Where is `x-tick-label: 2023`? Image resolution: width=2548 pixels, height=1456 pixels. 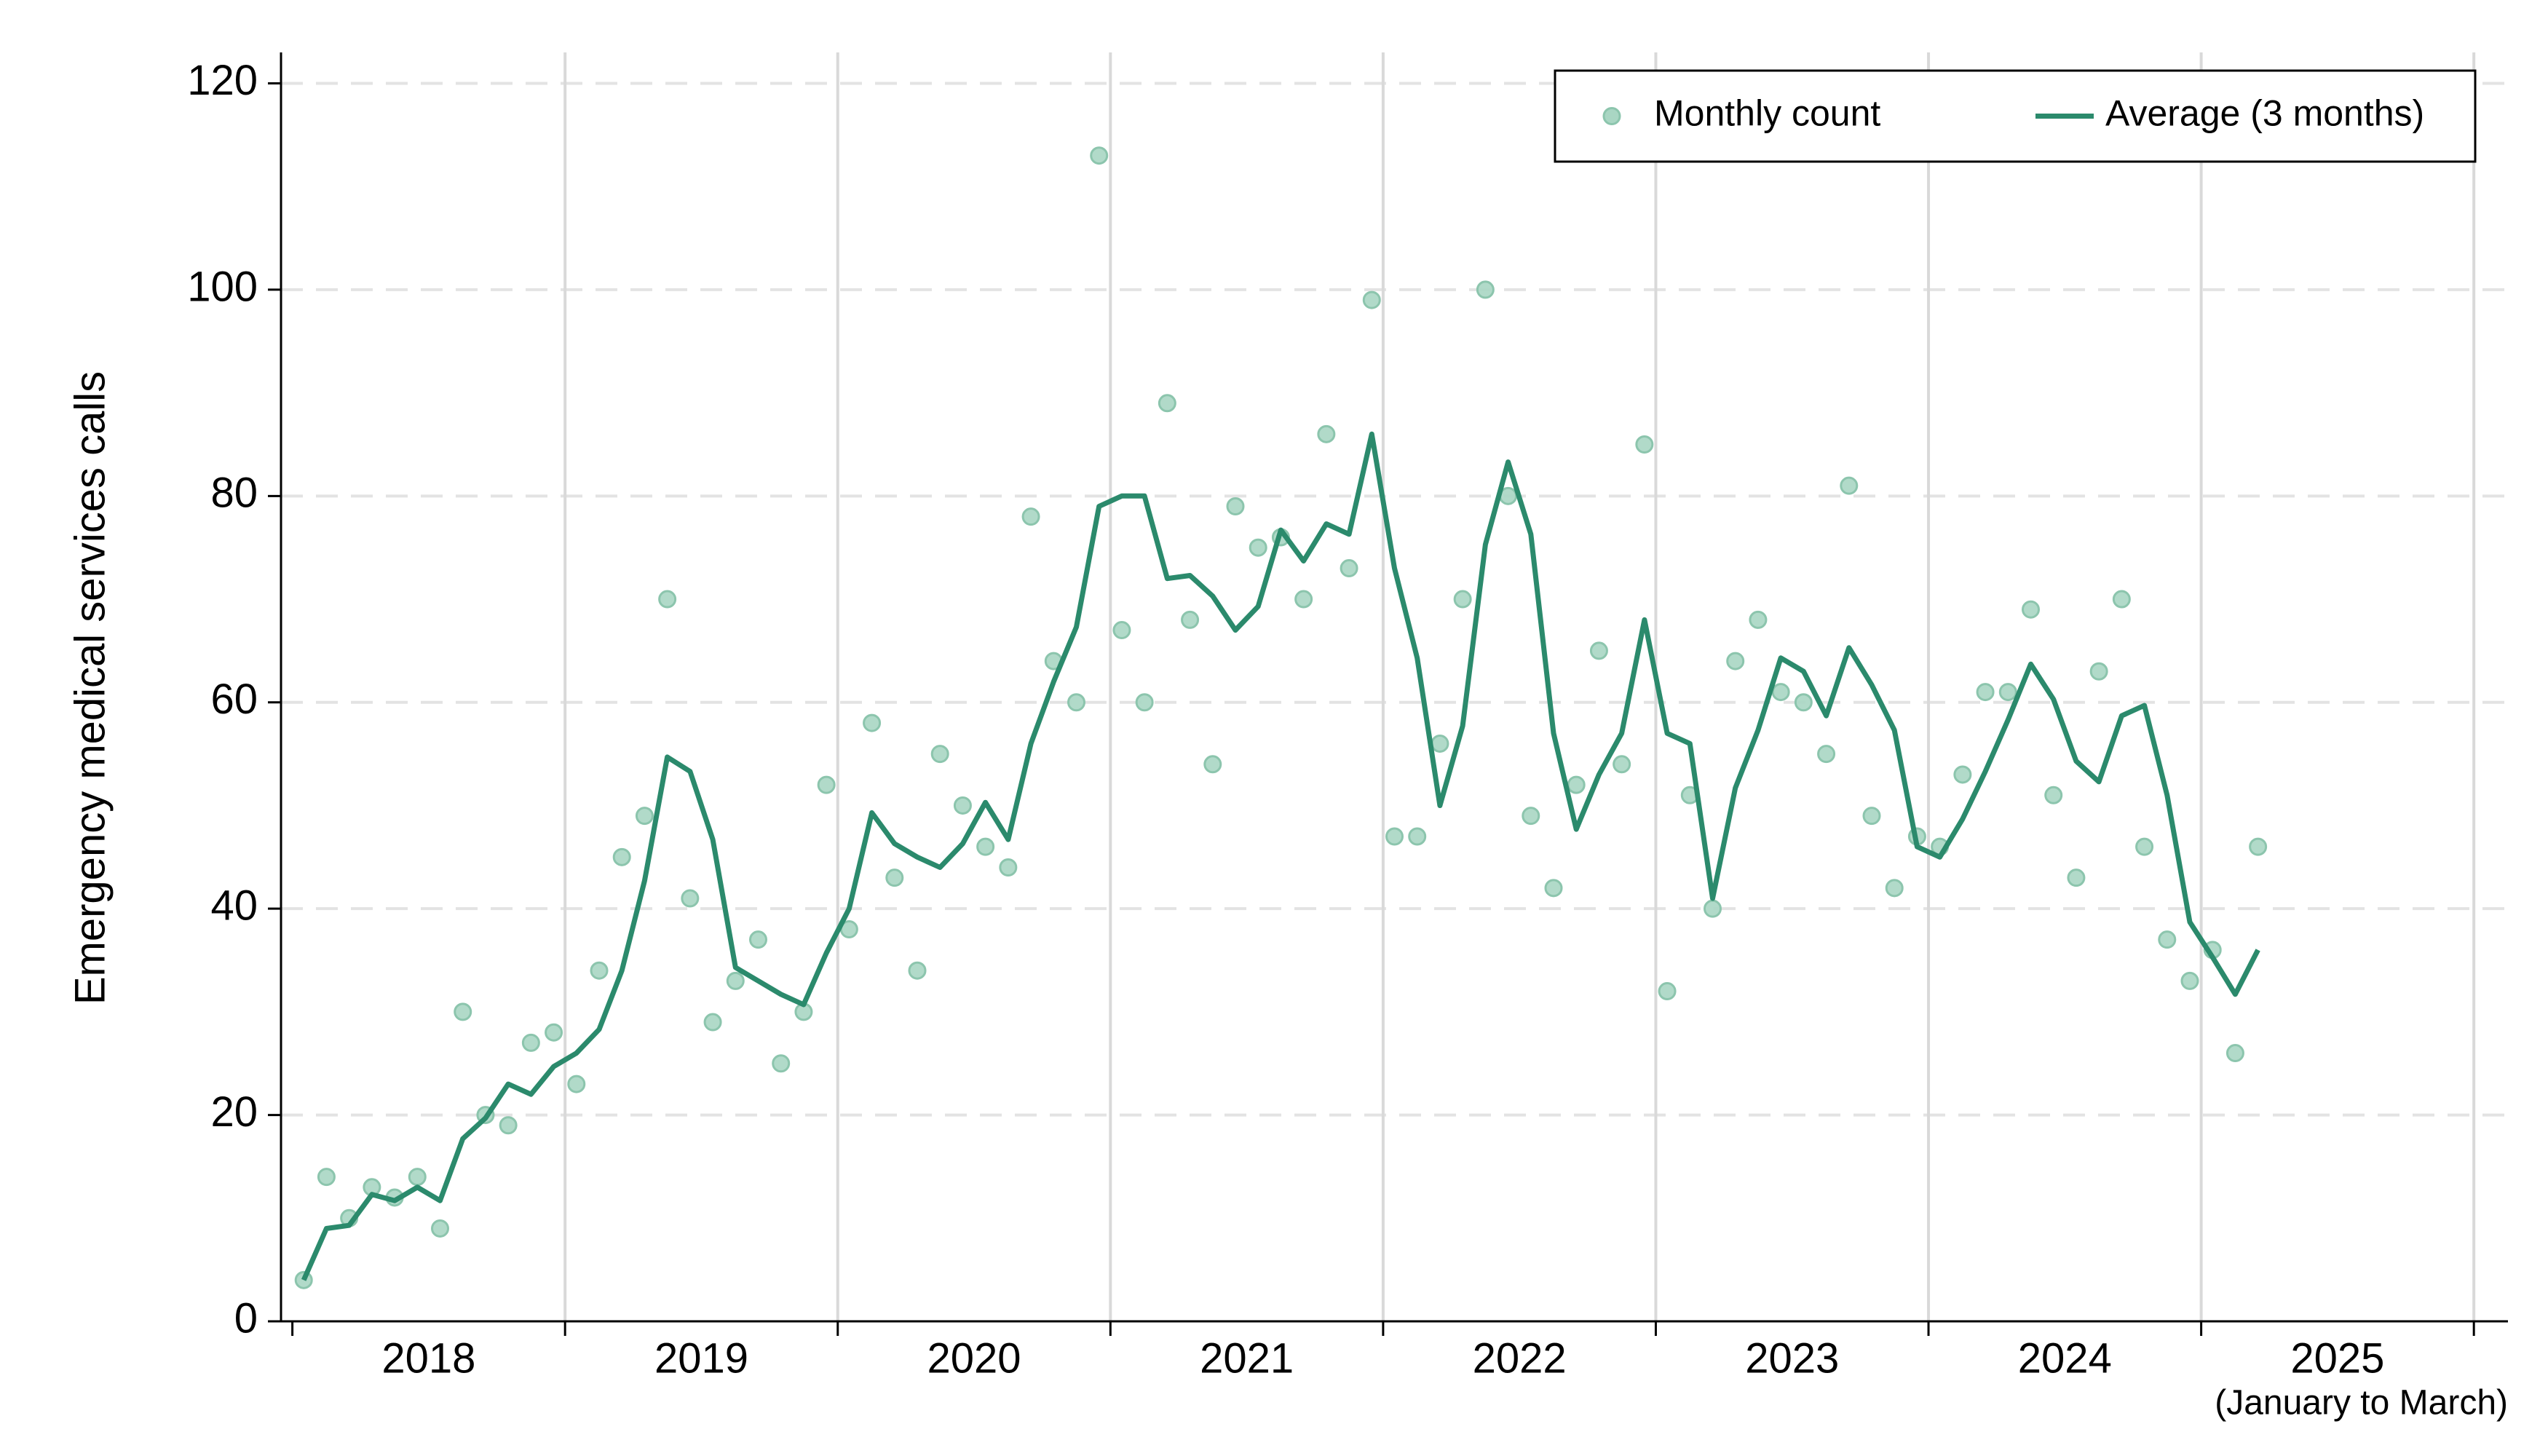
x-tick-label: 2023 is located at coordinates (1792, 1358).